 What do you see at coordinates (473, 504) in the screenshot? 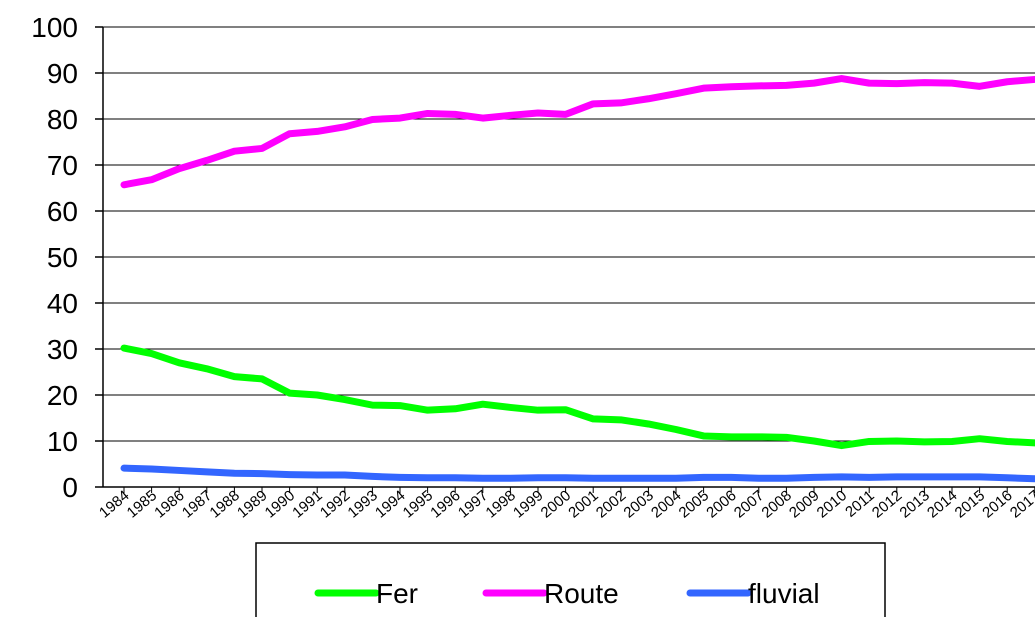
I see `x-tick-label: 1997` at bounding box center [473, 504].